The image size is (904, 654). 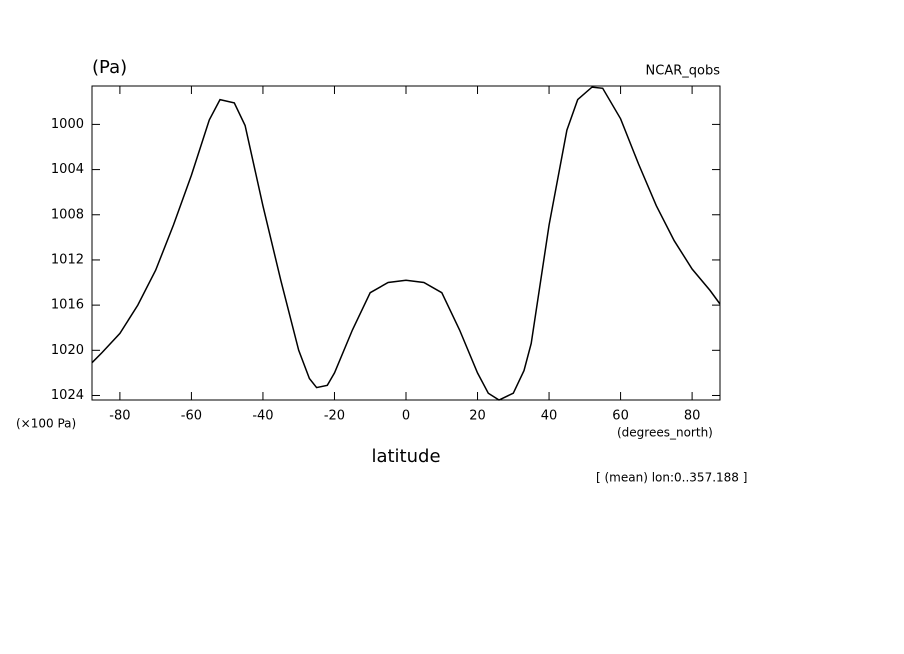 I want to click on y-unit-label: (Pa), so click(x=109, y=67).